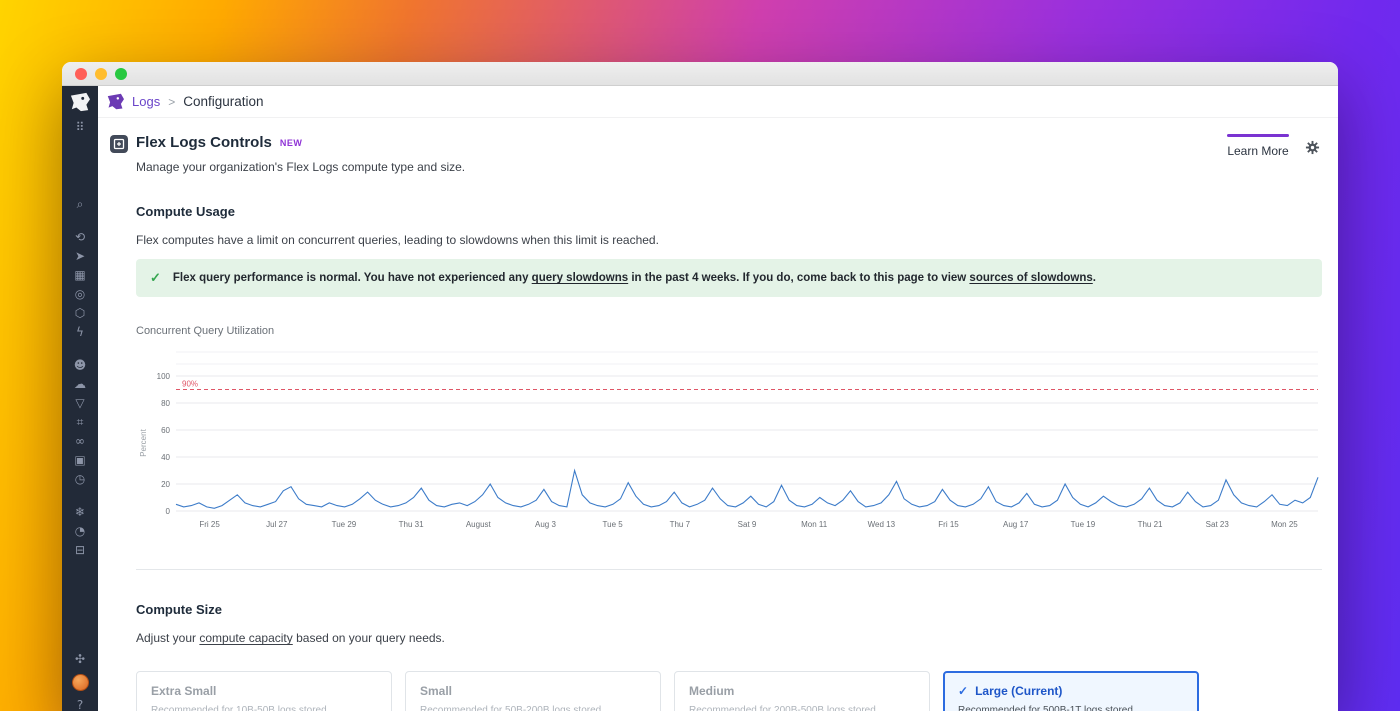 This screenshot has width=1400, height=711. I want to click on datadog-header-logo-icon, so click(115, 101).